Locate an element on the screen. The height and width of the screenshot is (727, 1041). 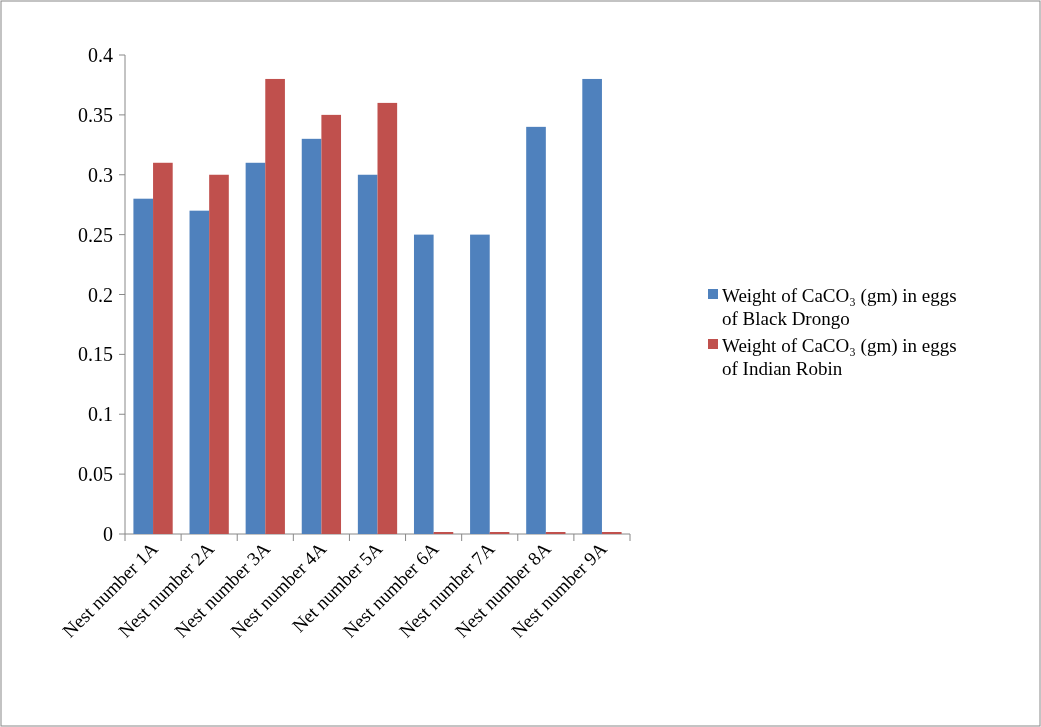
y-tick-label: 0.15 is located at coordinates (95, 354).